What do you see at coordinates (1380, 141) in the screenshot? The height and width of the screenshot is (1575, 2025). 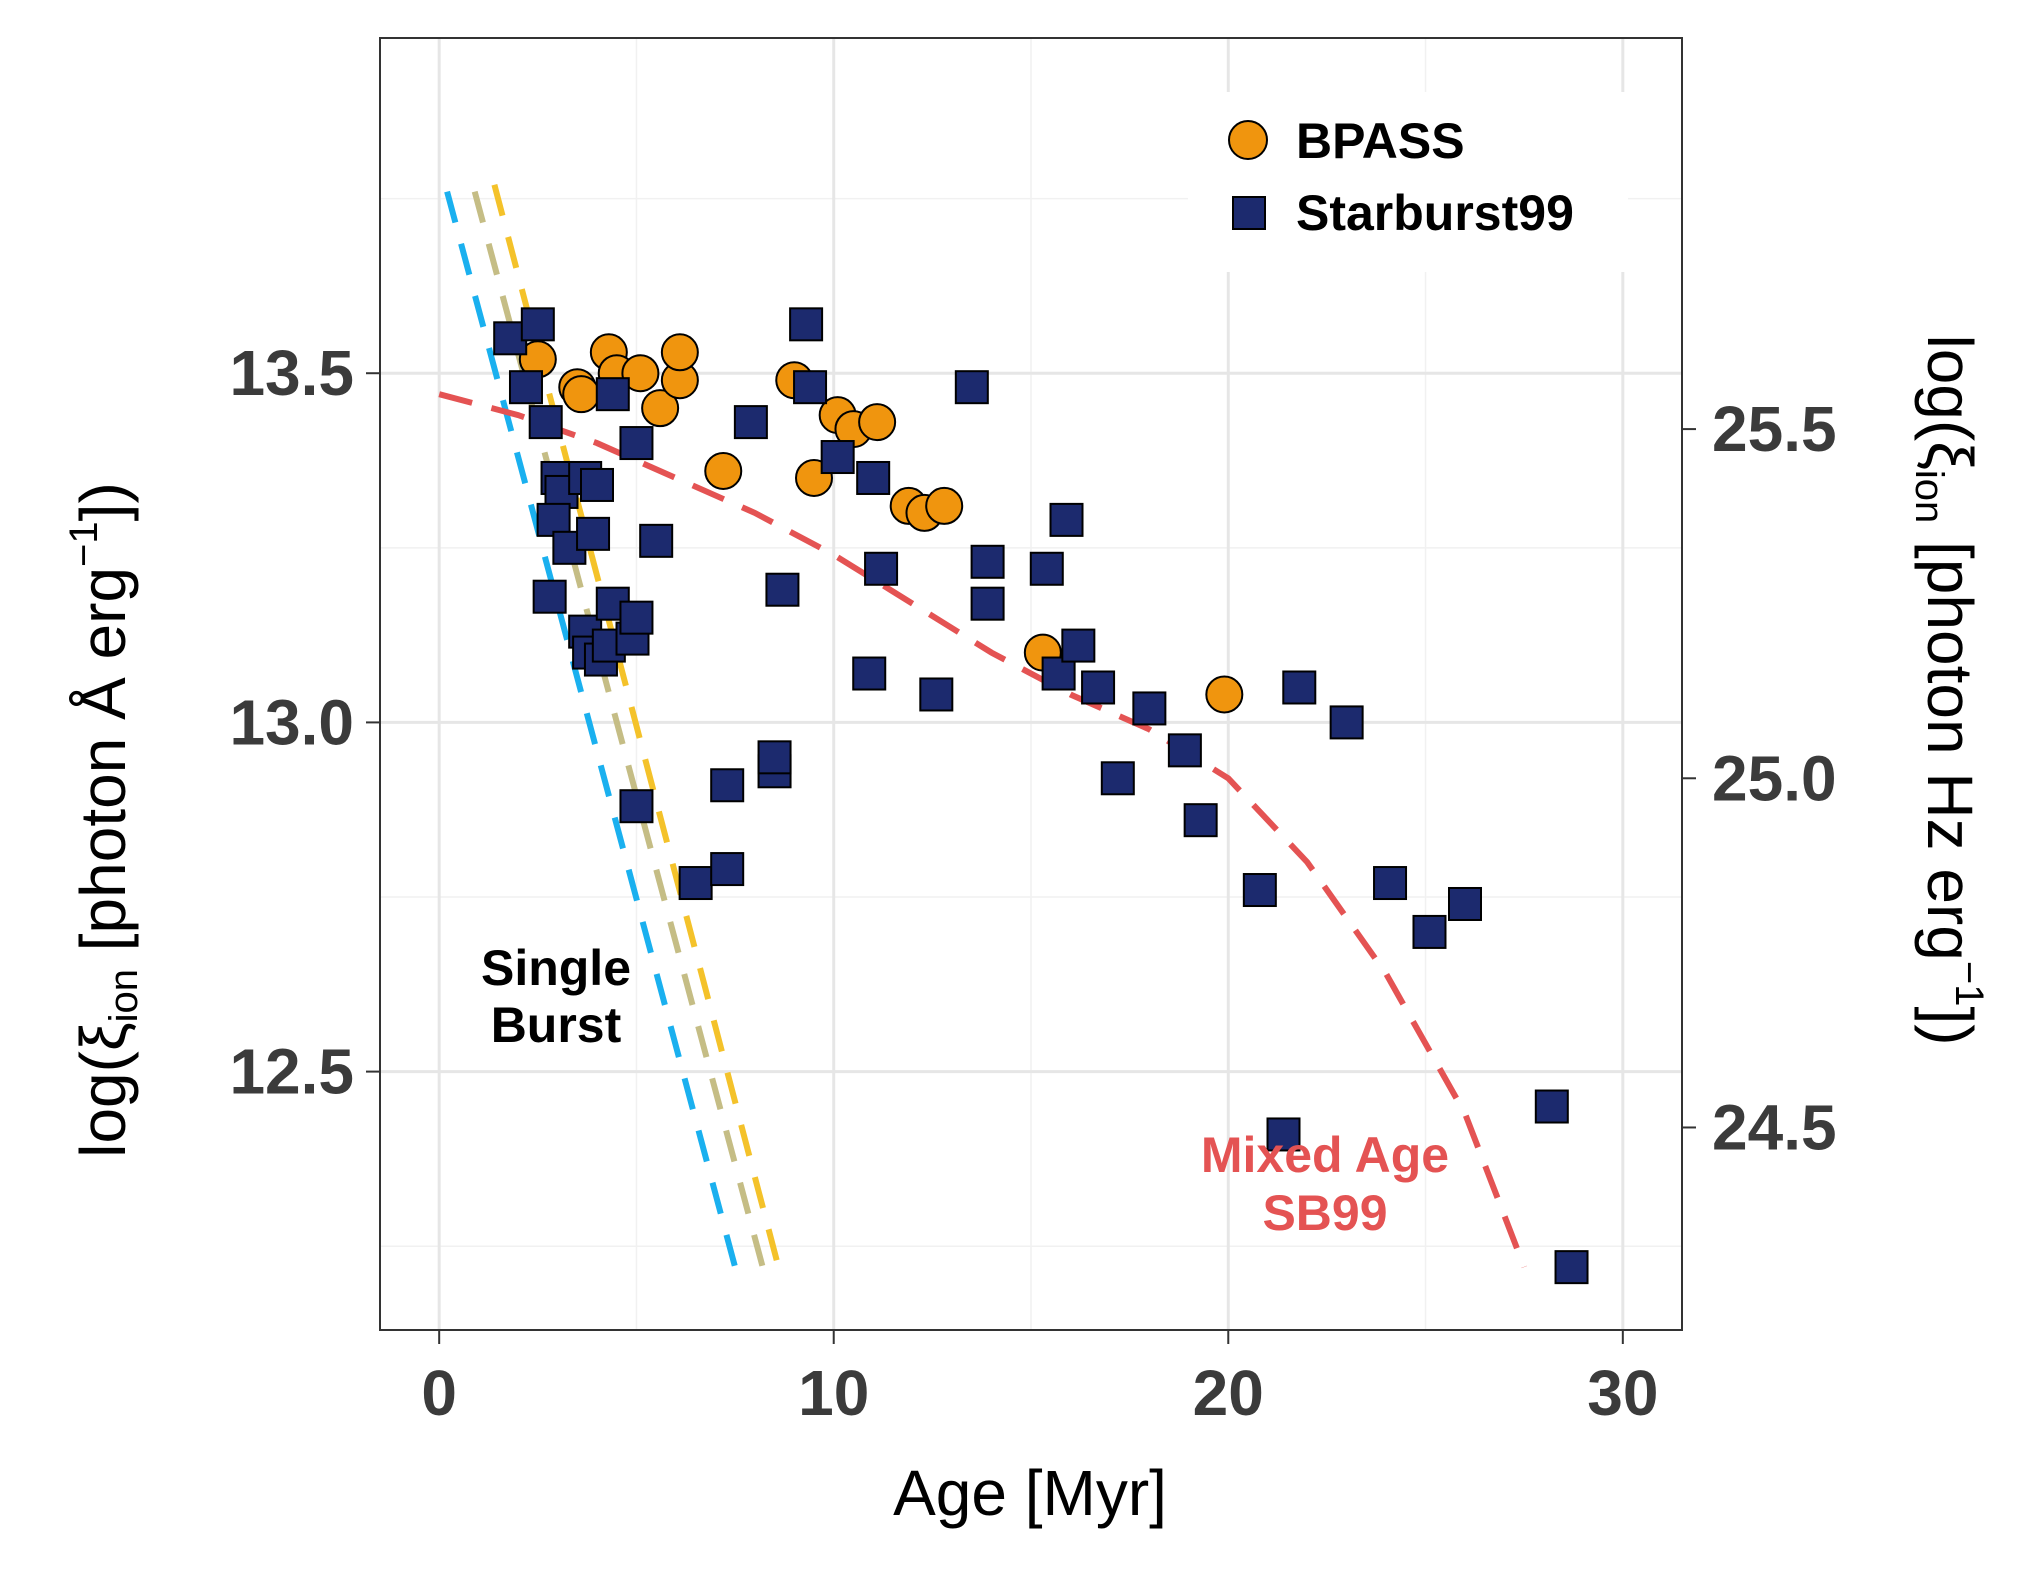 I see `legend-label-bpass: BPASS` at bounding box center [1380, 141].